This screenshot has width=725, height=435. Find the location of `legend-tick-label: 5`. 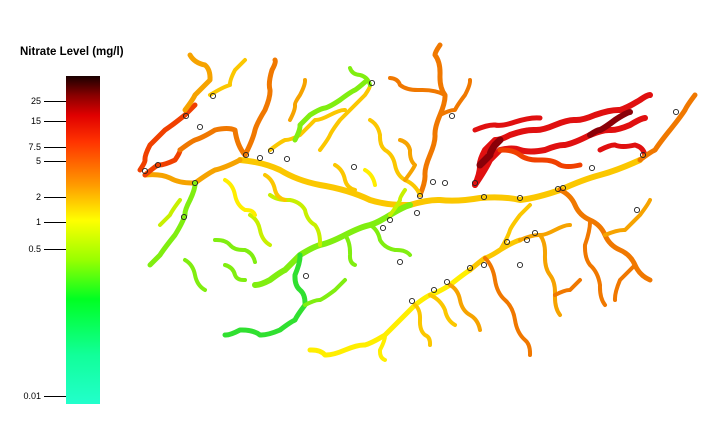

legend-tick-label: 5 is located at coordinates (38, 161).